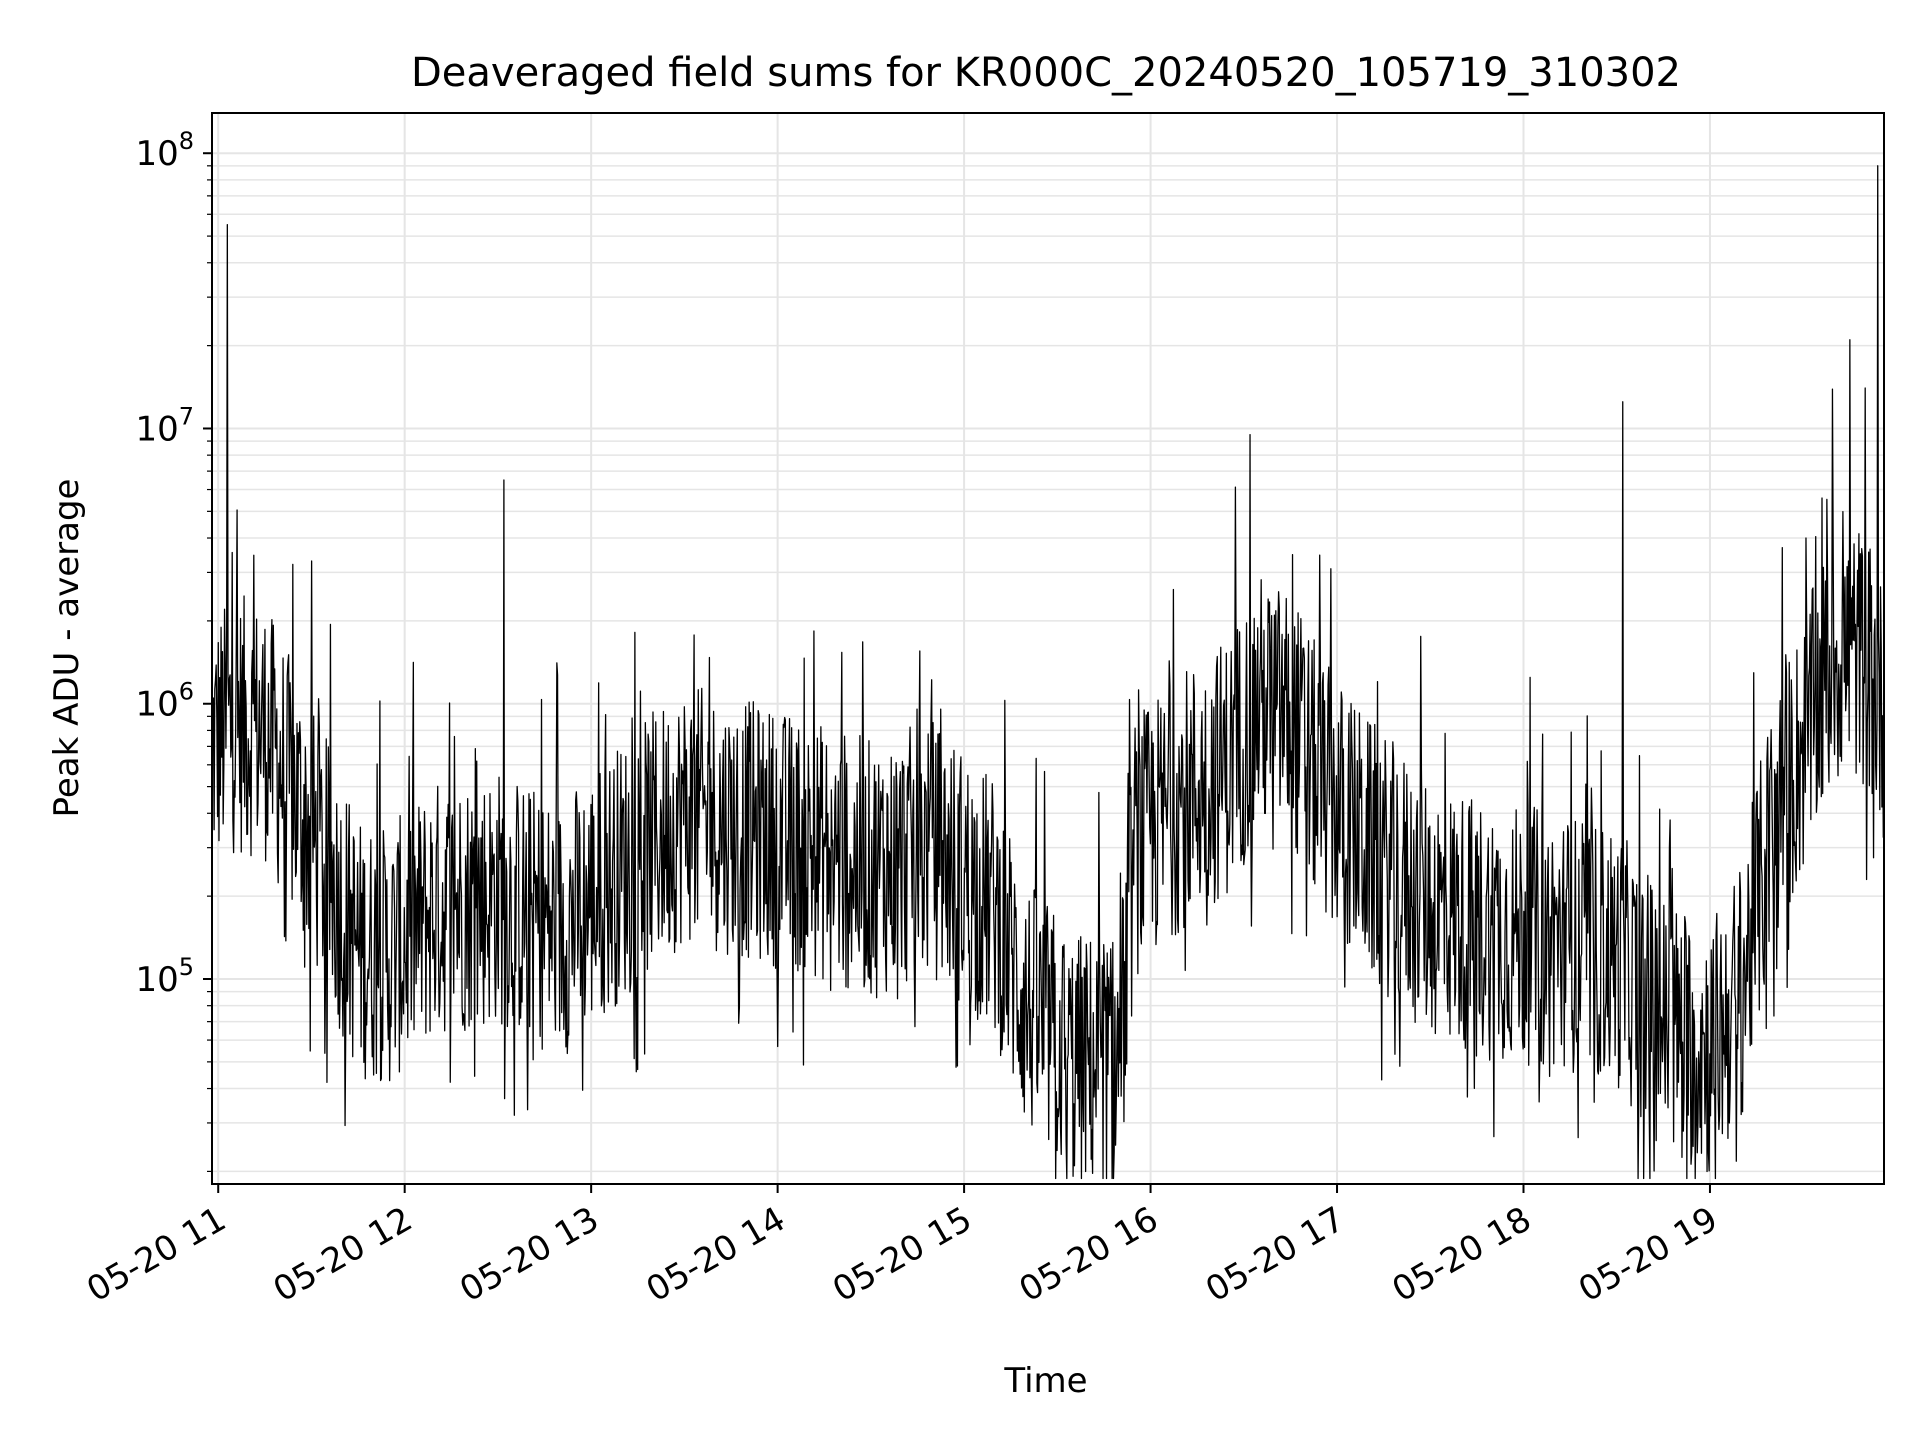 The height and width of the screenshot is (1440, 1920). I want to click on y-axis-label: Peak ADU - average, so click(67, 648).